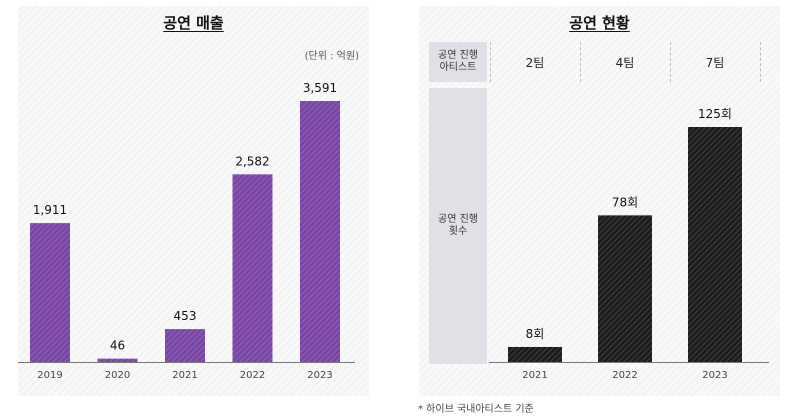 This screenshot has width=800, height=417. I want to click on shows-bar-2021, so click(535, 354).